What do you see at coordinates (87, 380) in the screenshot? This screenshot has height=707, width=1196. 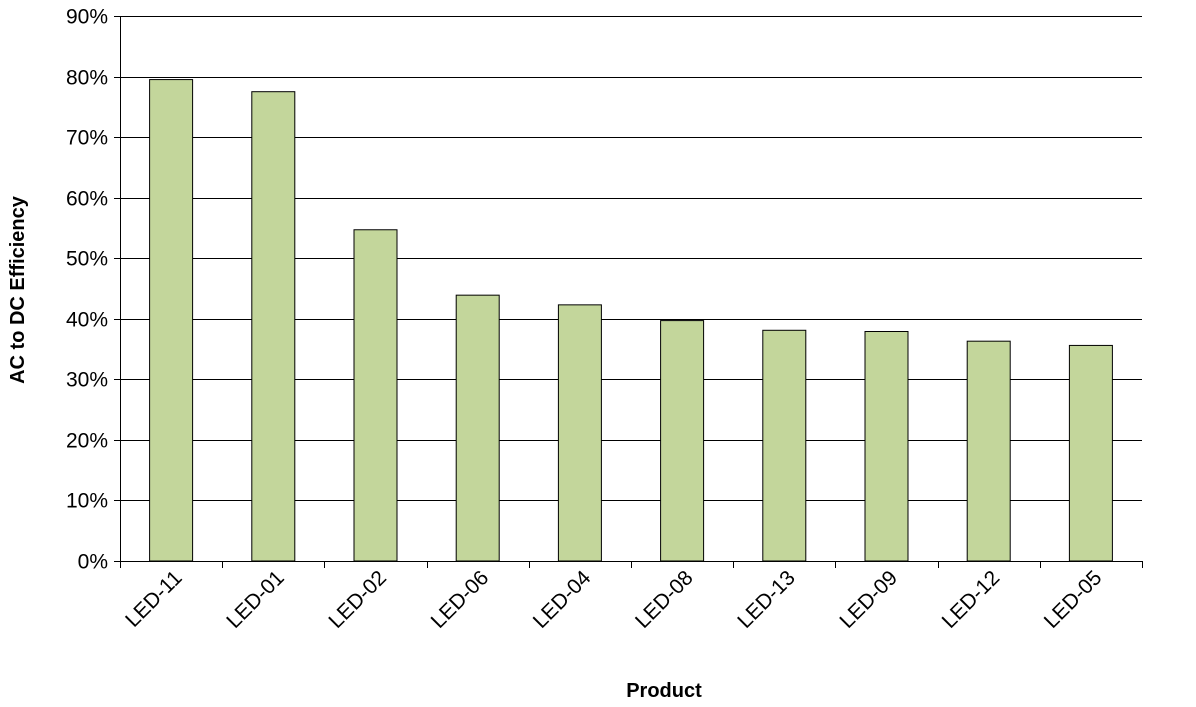 I see `y-tick-label: 30%` at bounding box center [87, 380].